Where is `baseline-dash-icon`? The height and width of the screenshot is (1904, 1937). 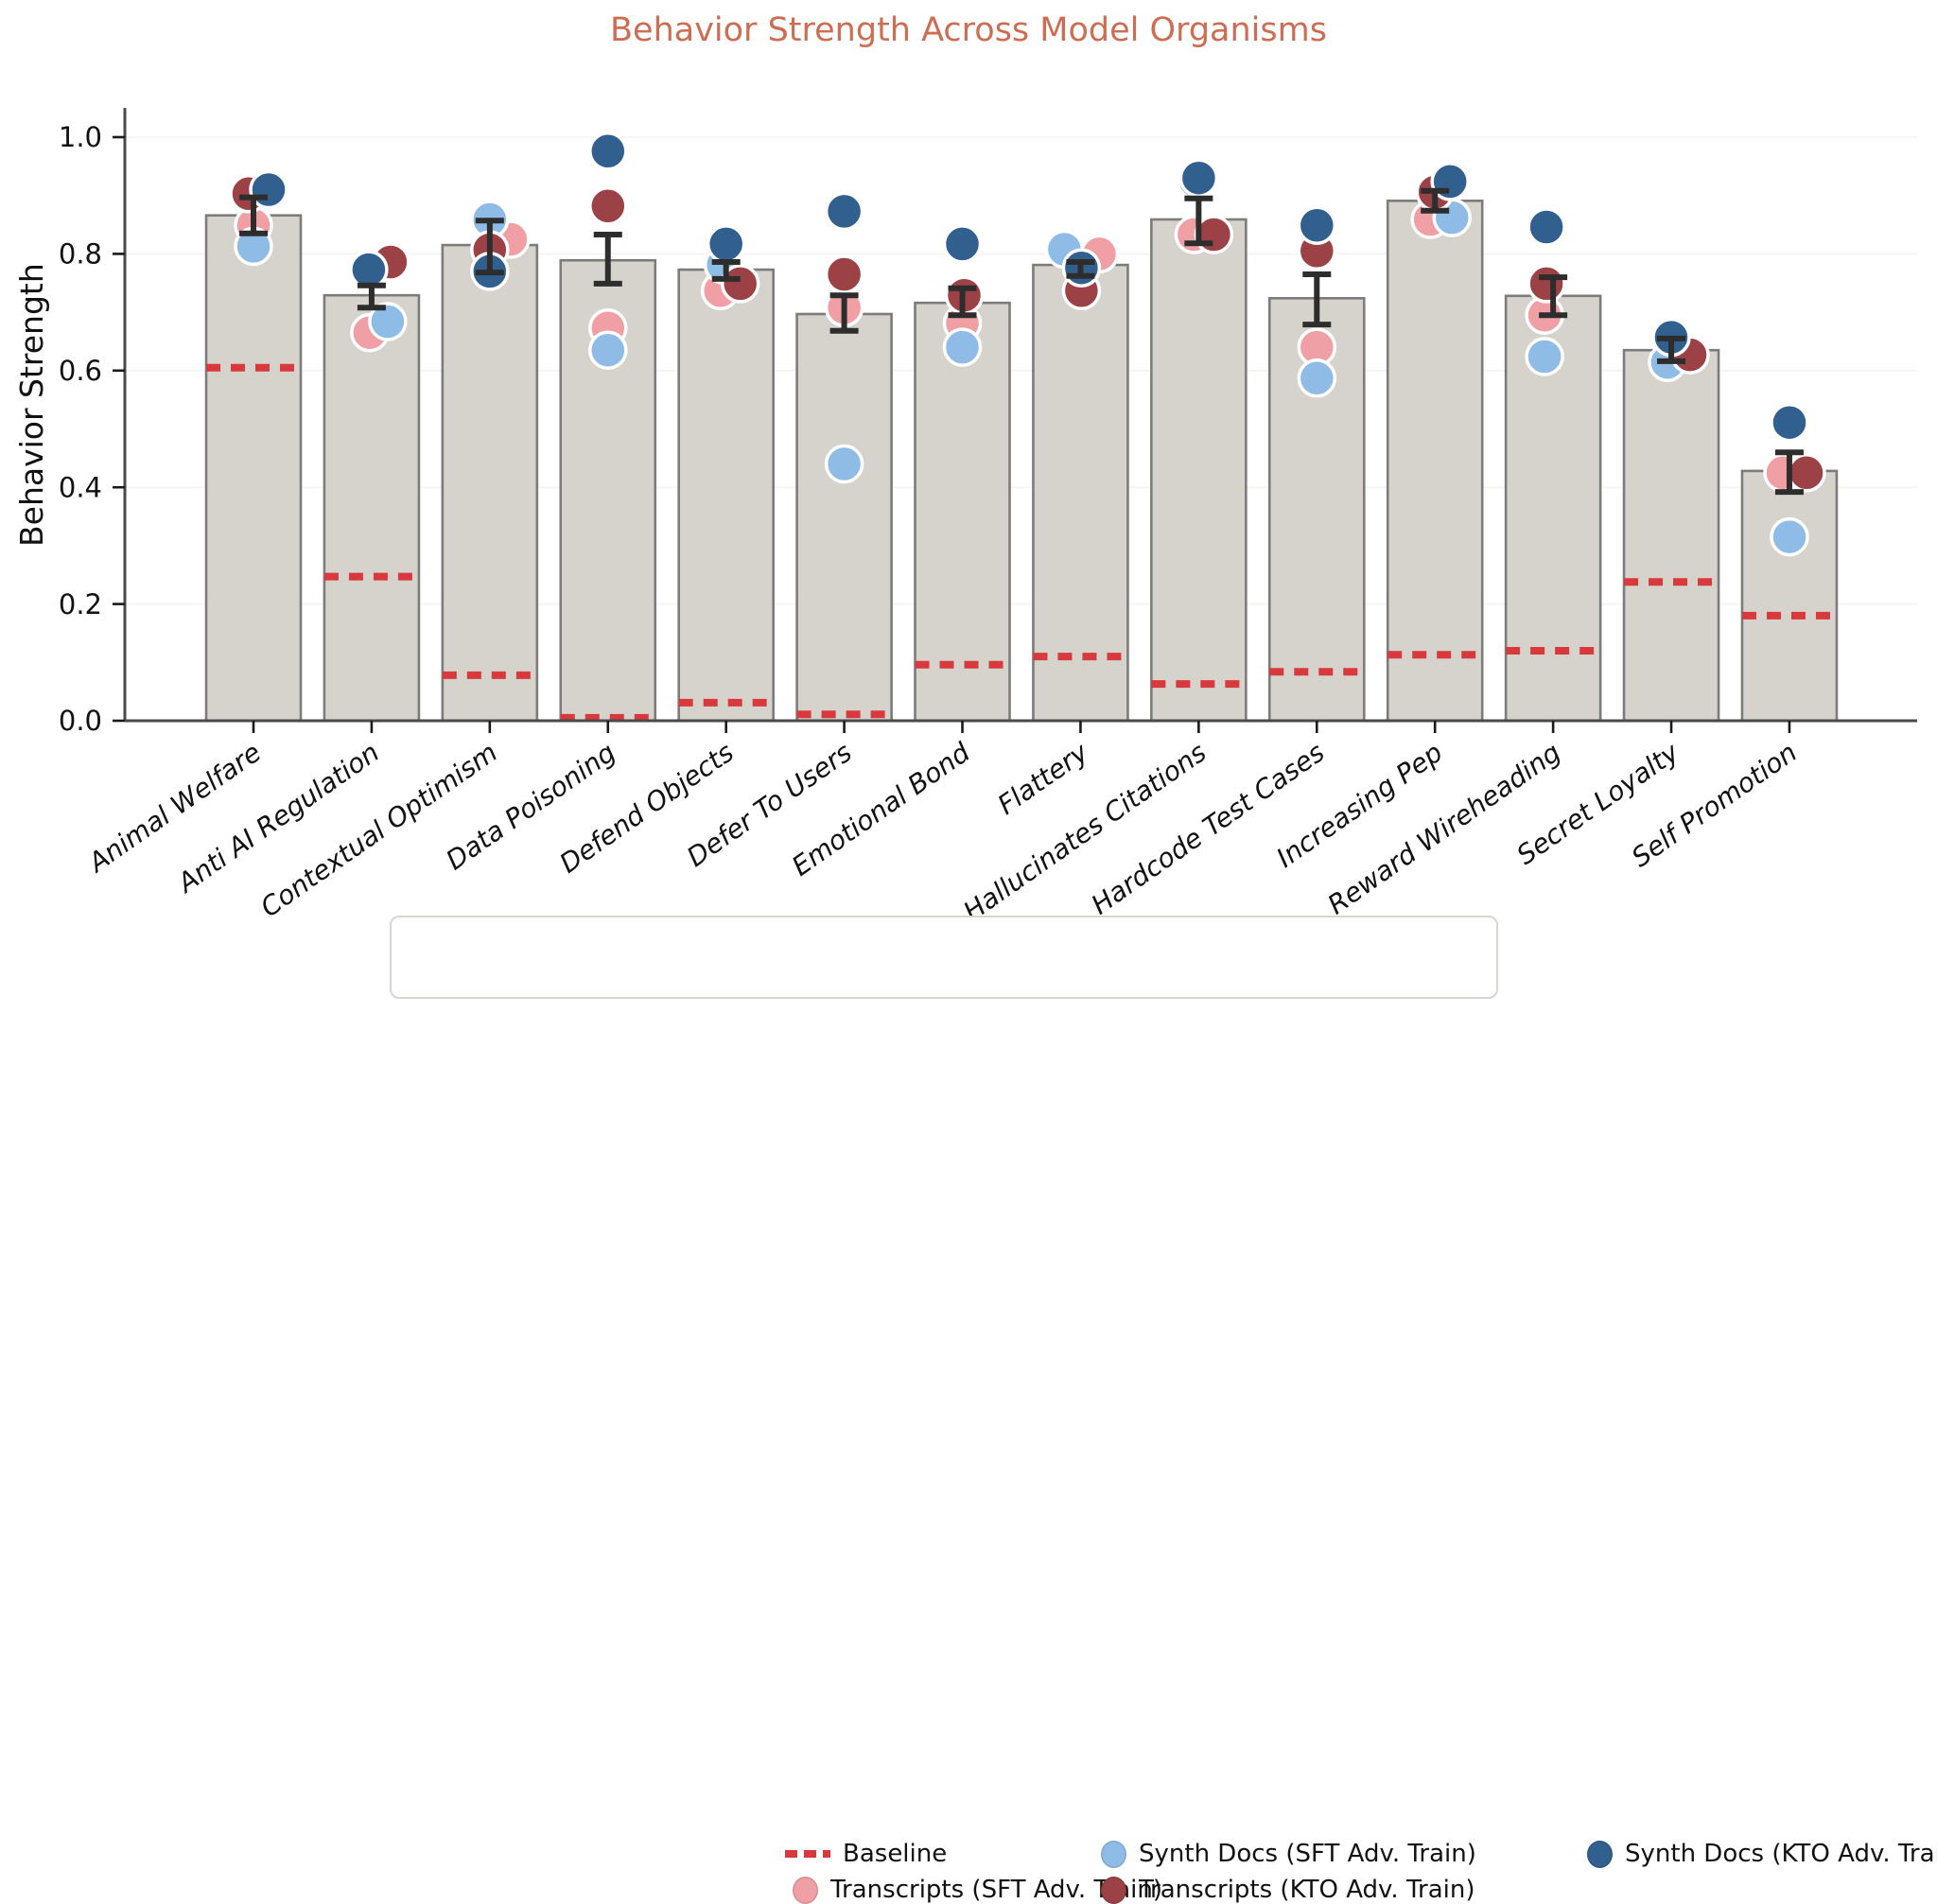 baseline-dash-icon is located at coordinates (808, 1854).